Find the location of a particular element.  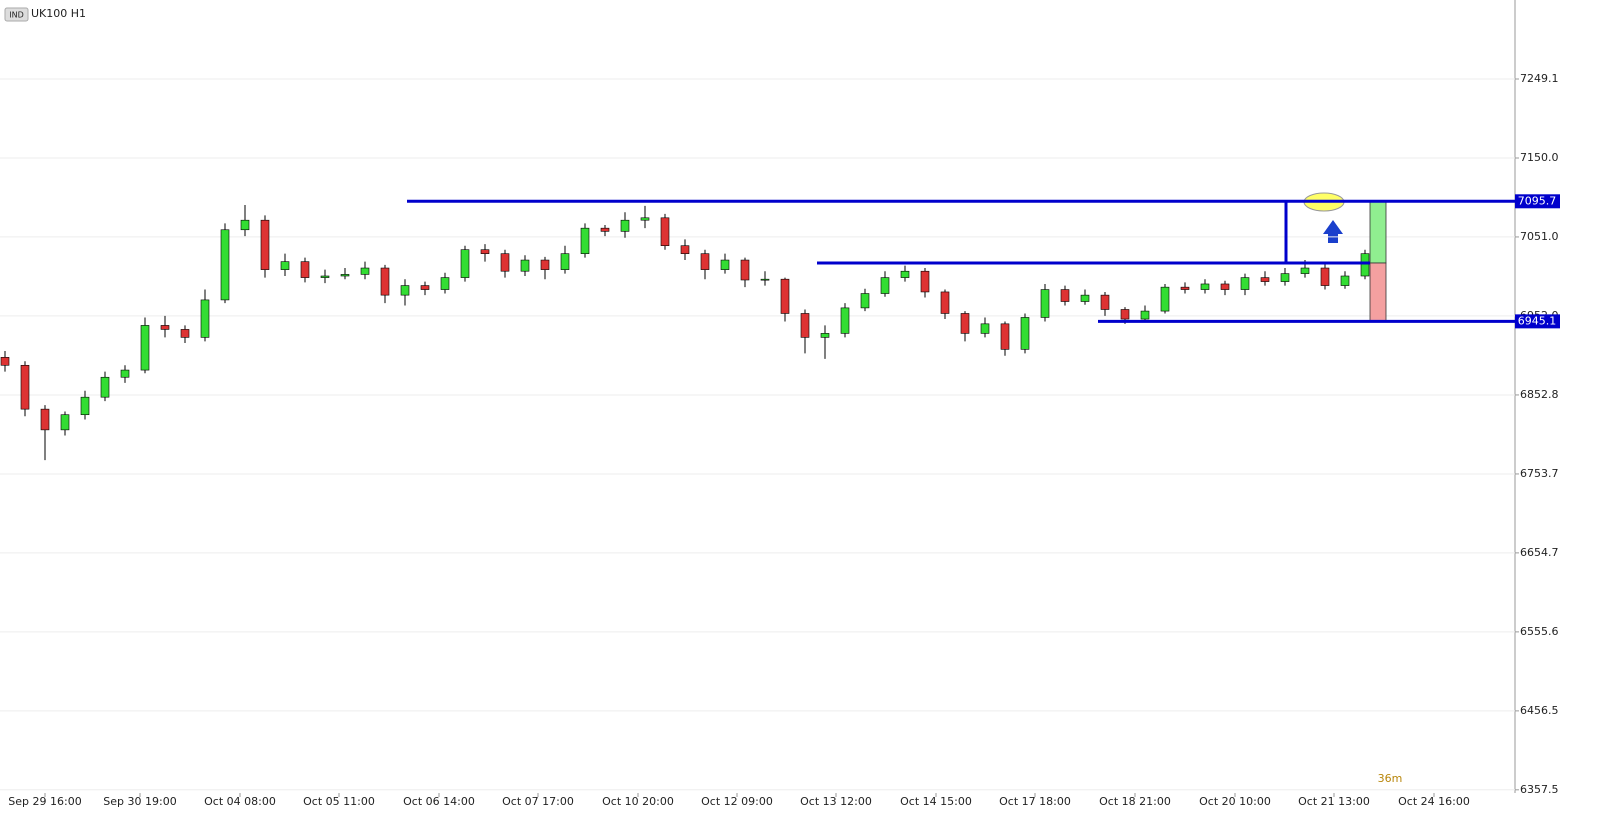

x-tick-label: Oct 07 17:00 is located at coordinates (538, 801).